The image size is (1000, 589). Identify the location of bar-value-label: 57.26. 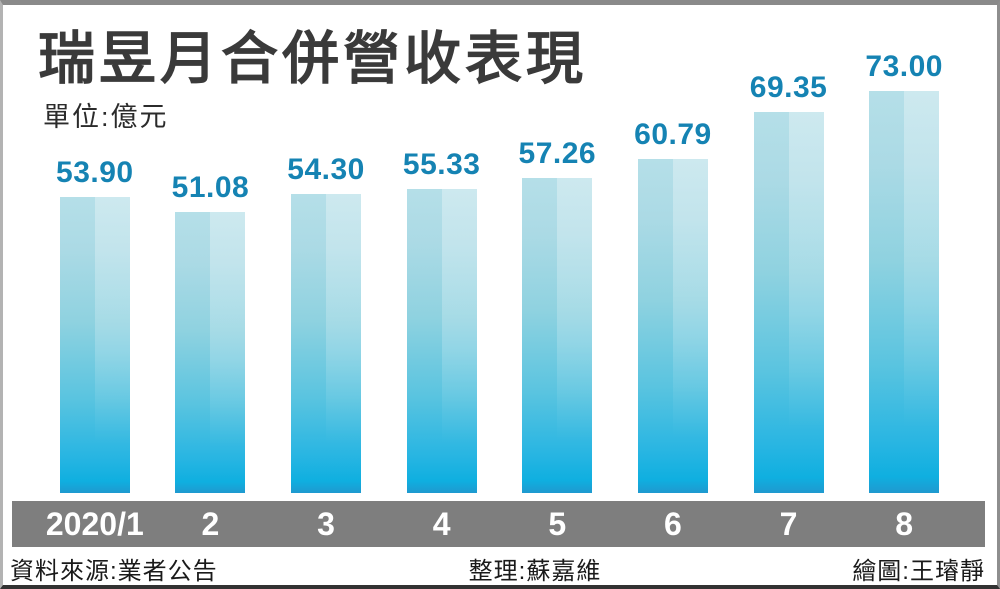
(557, 153).